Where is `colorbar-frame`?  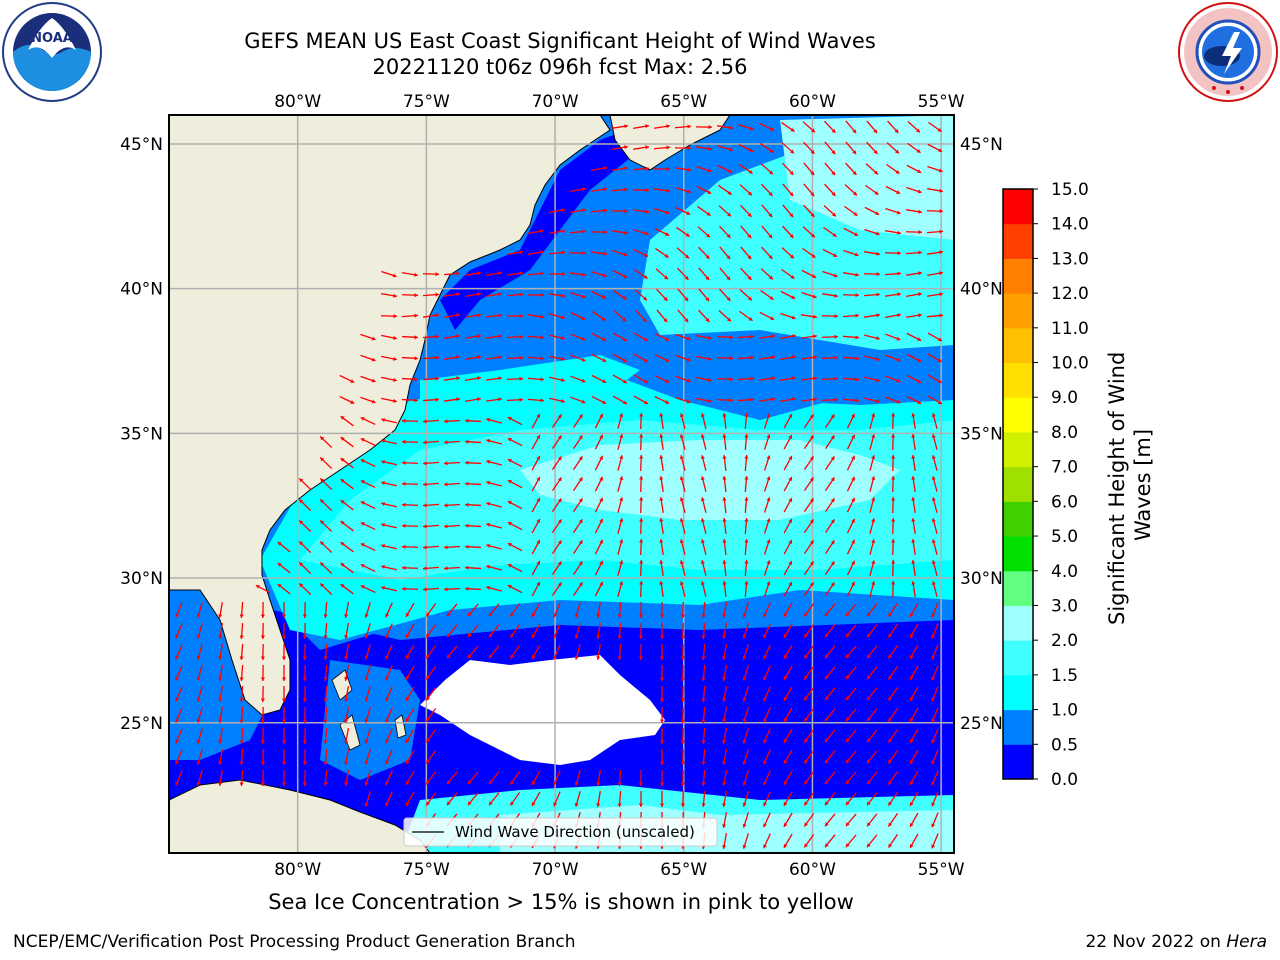 colorbar-frame is located at coordinates (1018, 484).